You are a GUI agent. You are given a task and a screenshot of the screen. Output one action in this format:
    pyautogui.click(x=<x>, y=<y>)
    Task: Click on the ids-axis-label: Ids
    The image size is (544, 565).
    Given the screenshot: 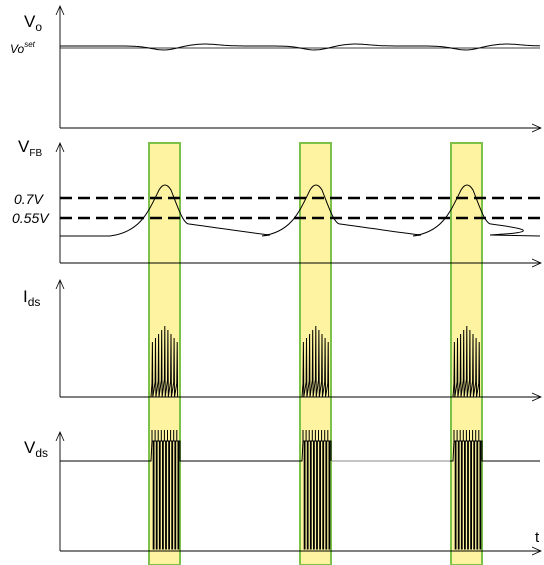 What is the action you would take?
    pyautogui.click(x=31, y=298)
    